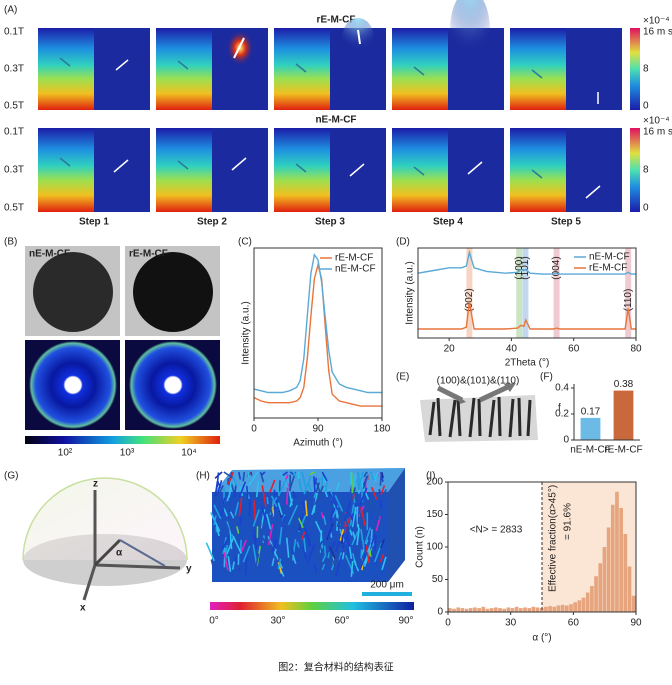  I want to click on flow-field, so click(240, 170).